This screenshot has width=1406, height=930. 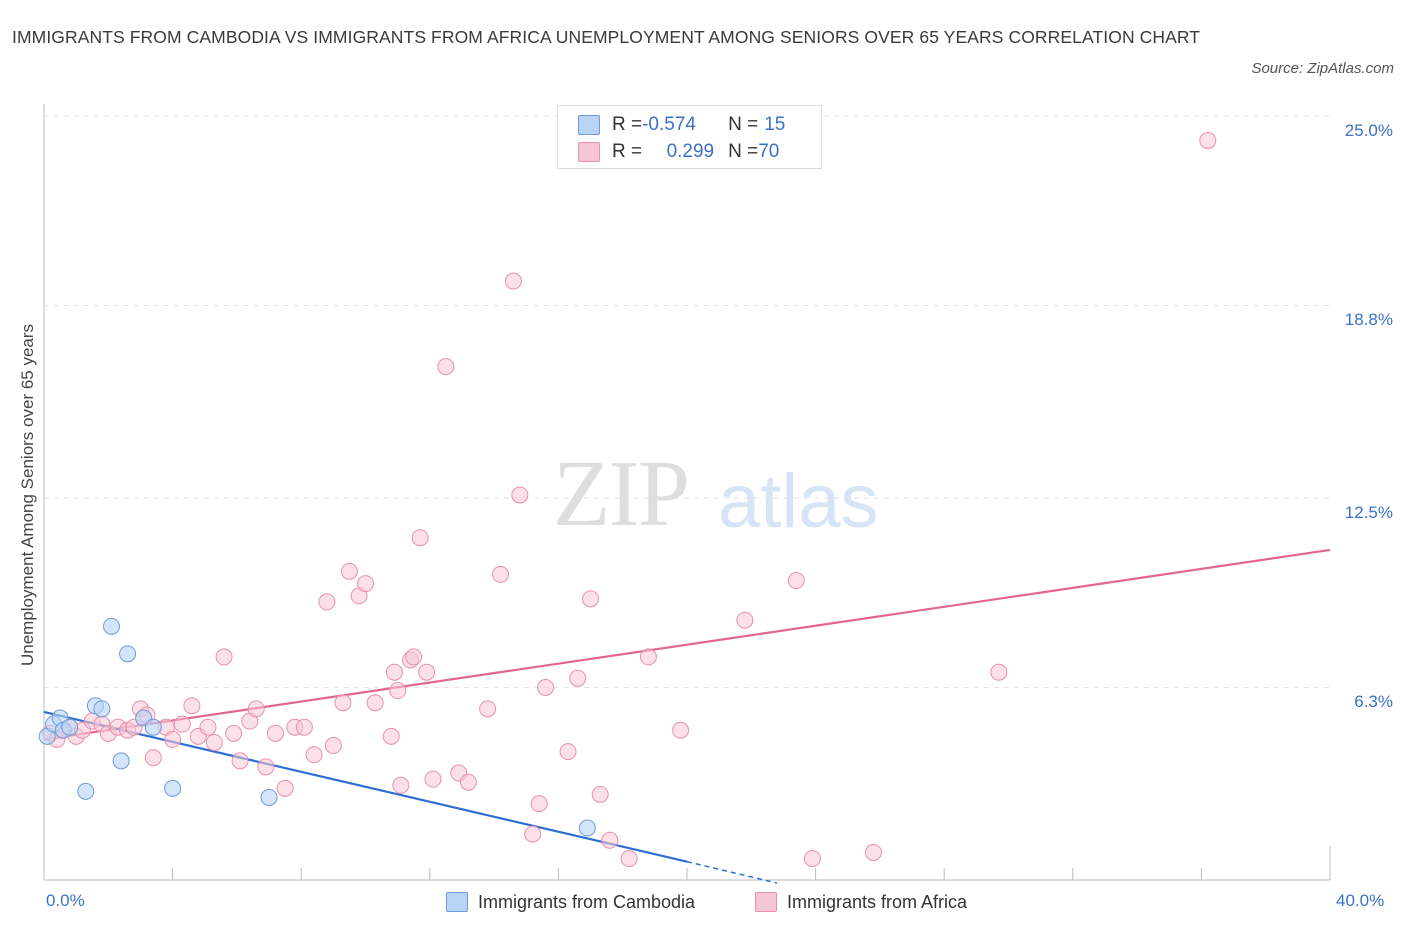 What do you see at coordinates (589, 152) in the screenshot?
I see `africa-swatch` at bounding box center [589, 152].